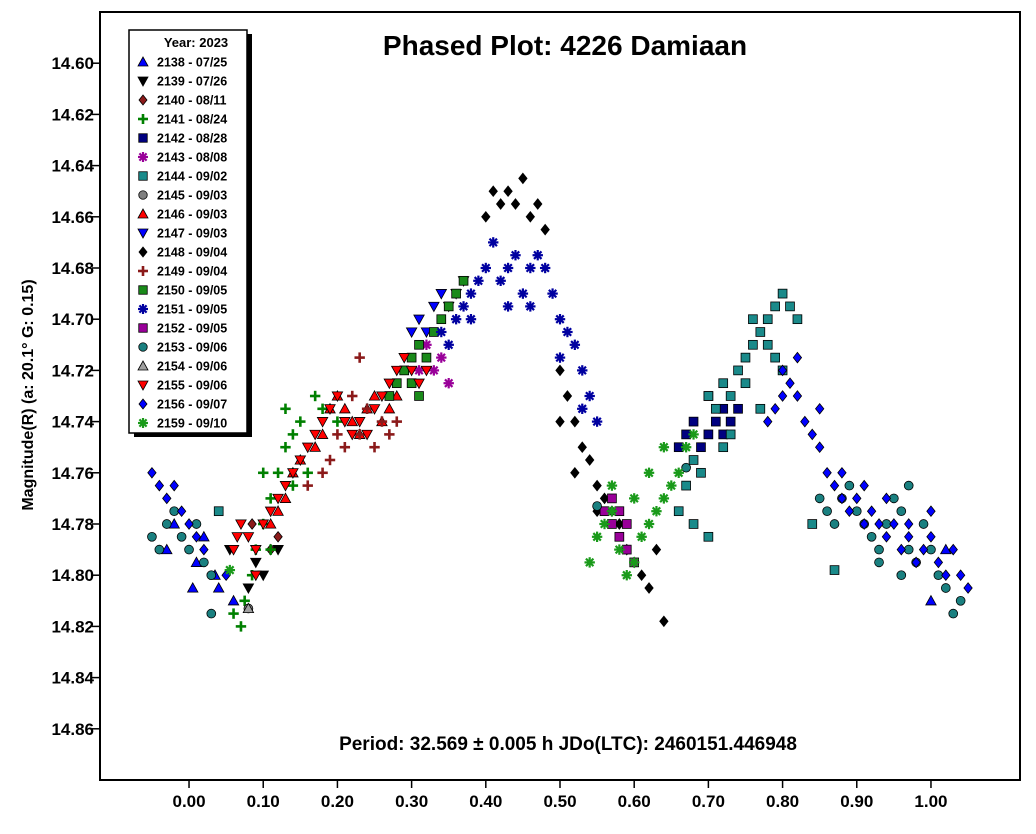 Image resolution: width=1036 pixels, height=834 pixels. What do you see at coordinates (192, 177) in the screenshot?
I see `legend-entry: 2144 - 09/02` at bounding box center [192, 177].